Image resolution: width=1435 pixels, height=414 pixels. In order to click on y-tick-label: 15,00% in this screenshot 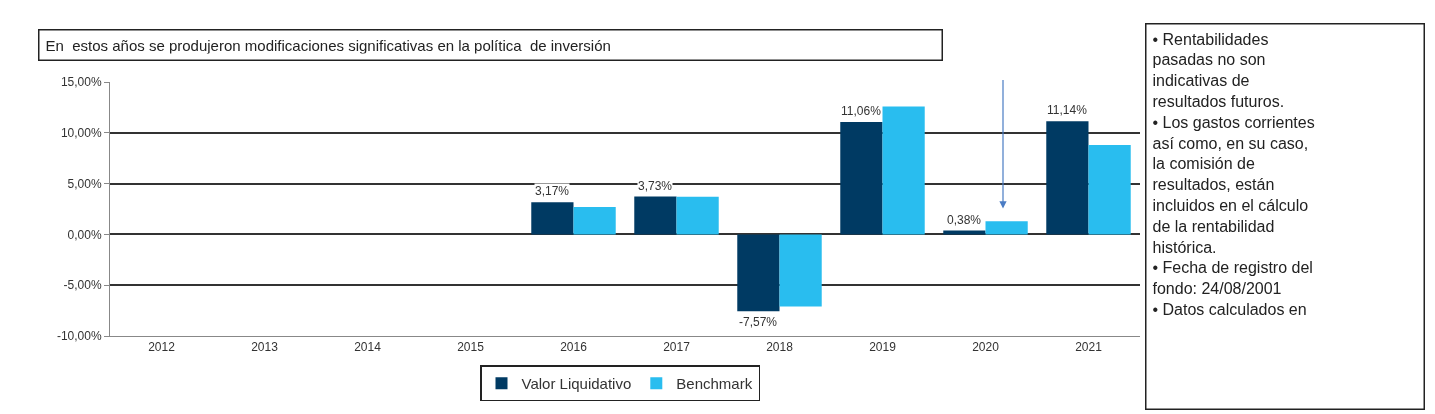, I will do `click(81, 82)`.